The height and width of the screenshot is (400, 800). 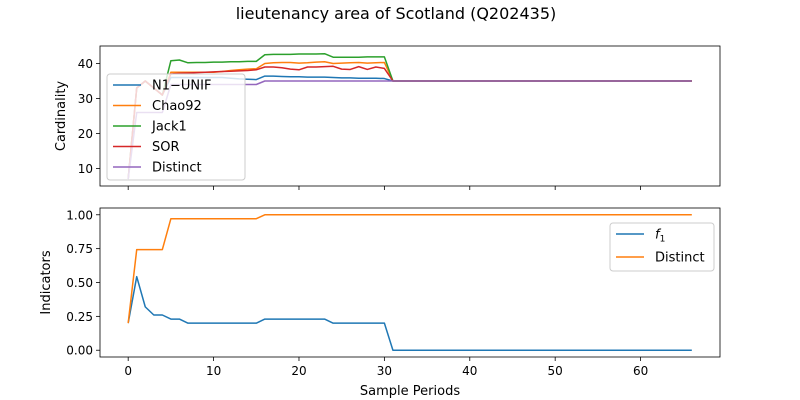 I want to click on y-axis-label: Indicators, so click(x=46, y=282).